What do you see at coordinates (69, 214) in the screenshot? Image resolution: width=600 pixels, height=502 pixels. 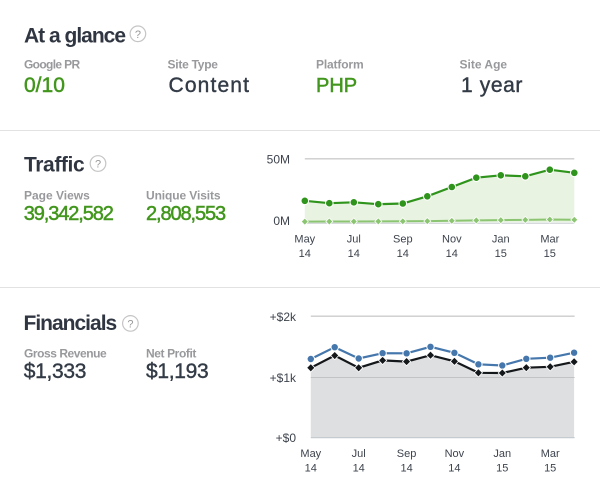 I see `svg-text: 39,342,582` at bounding box center [69, 214].